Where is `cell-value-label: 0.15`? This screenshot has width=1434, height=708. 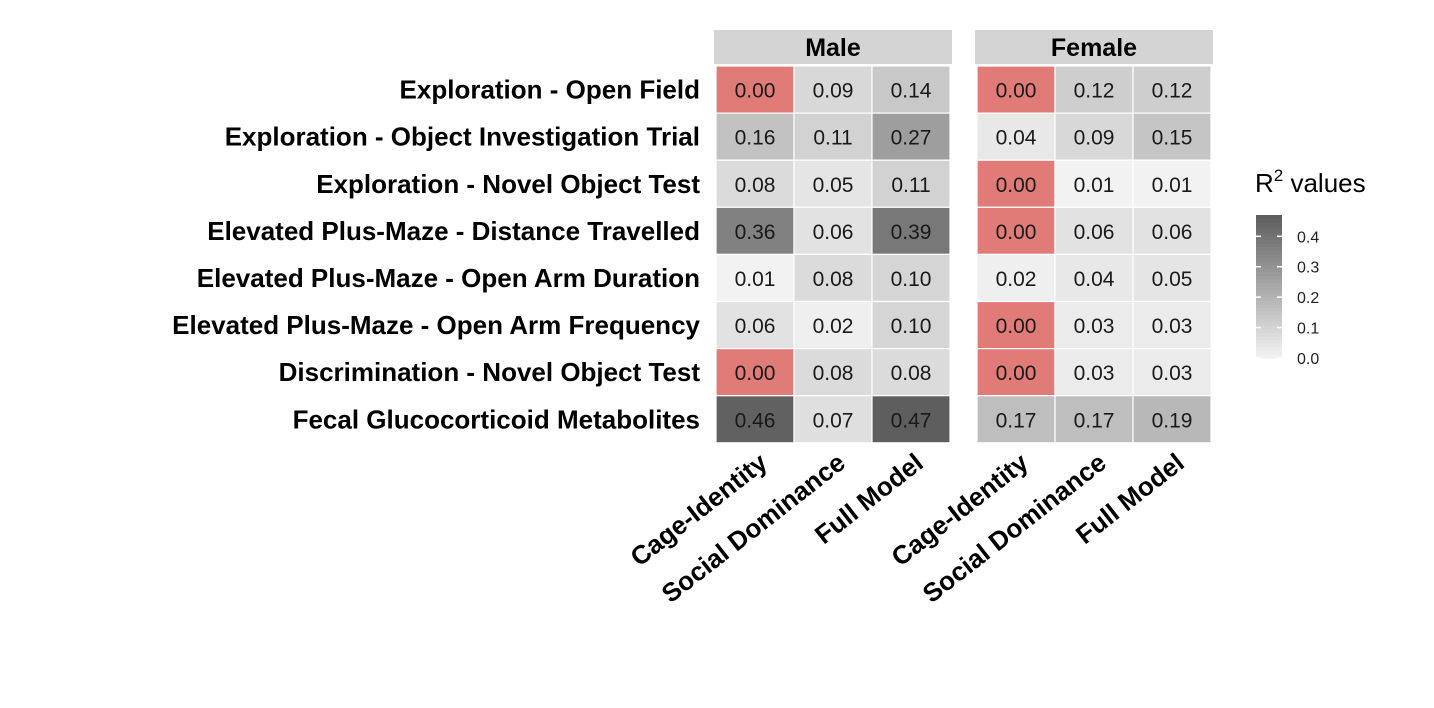
cell-value-label: 0.15 is located at coordinates (1172, 138).